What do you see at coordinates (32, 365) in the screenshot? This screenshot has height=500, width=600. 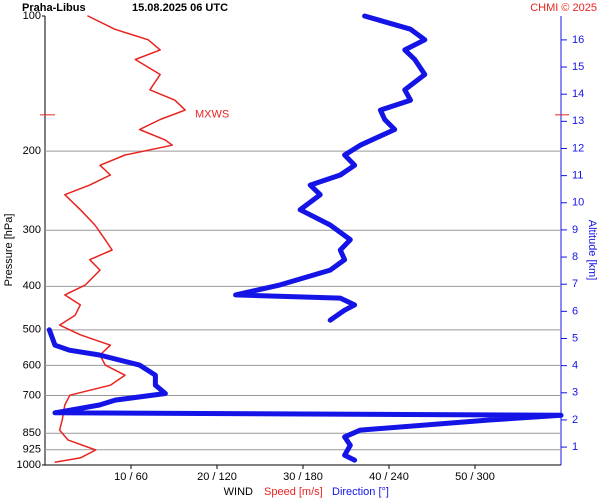 I see `y-tick-label: 600` at bounding box center [32, 365].